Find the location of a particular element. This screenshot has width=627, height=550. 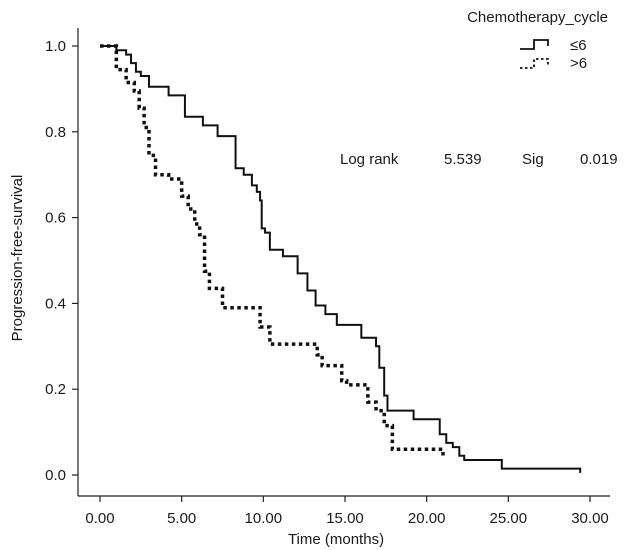

legend-item-le6-label: ≤6 is located at coordinates (578, 45).